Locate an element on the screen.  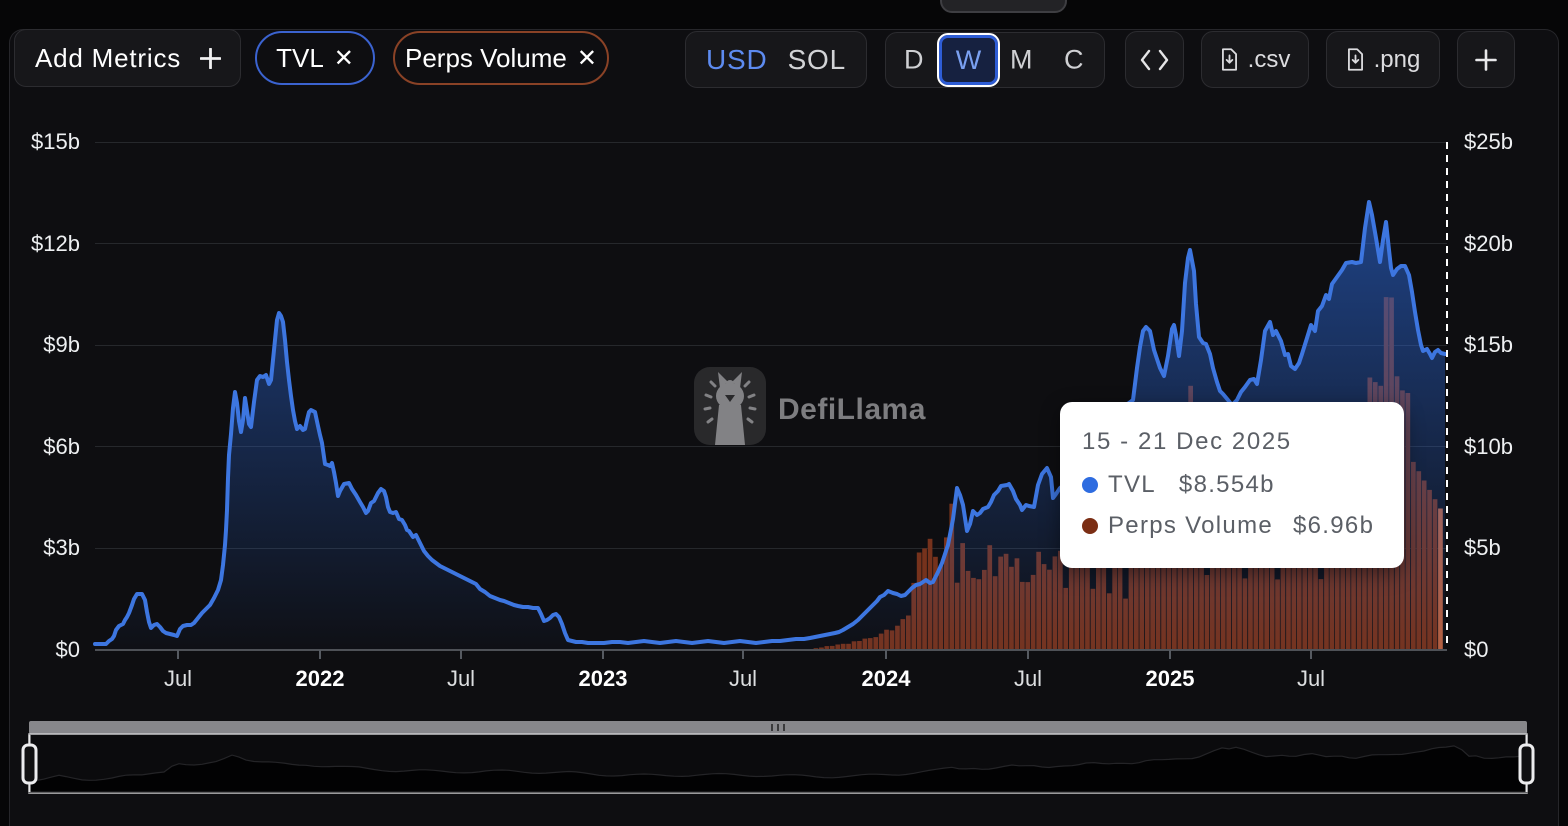
svg-text: 2024 is located at coordinates (887, 678).